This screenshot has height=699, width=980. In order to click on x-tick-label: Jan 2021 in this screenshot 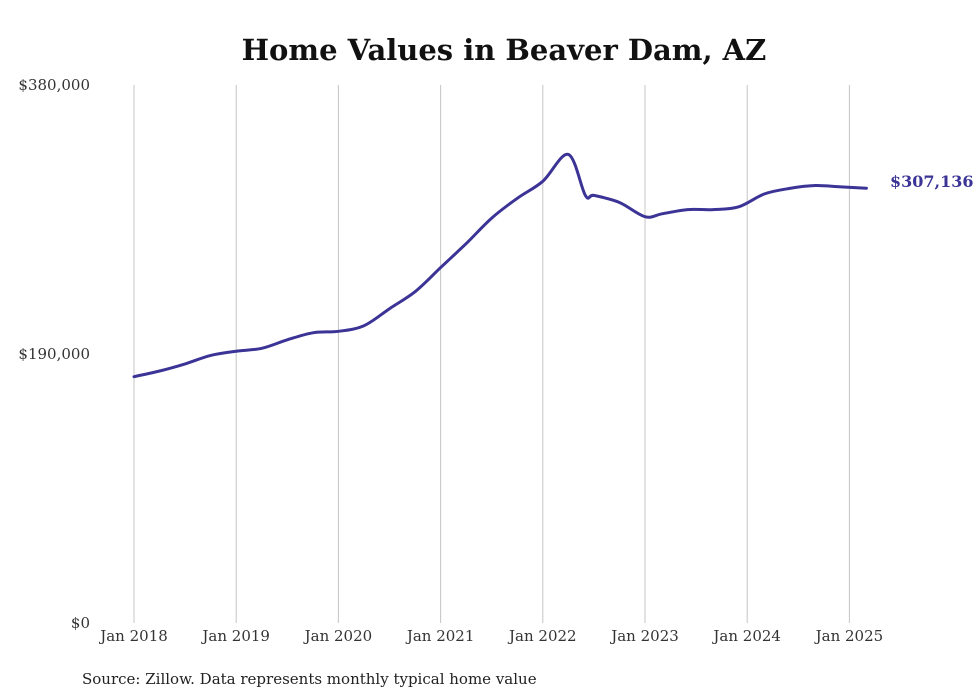, I will do `click(440, 636)`.